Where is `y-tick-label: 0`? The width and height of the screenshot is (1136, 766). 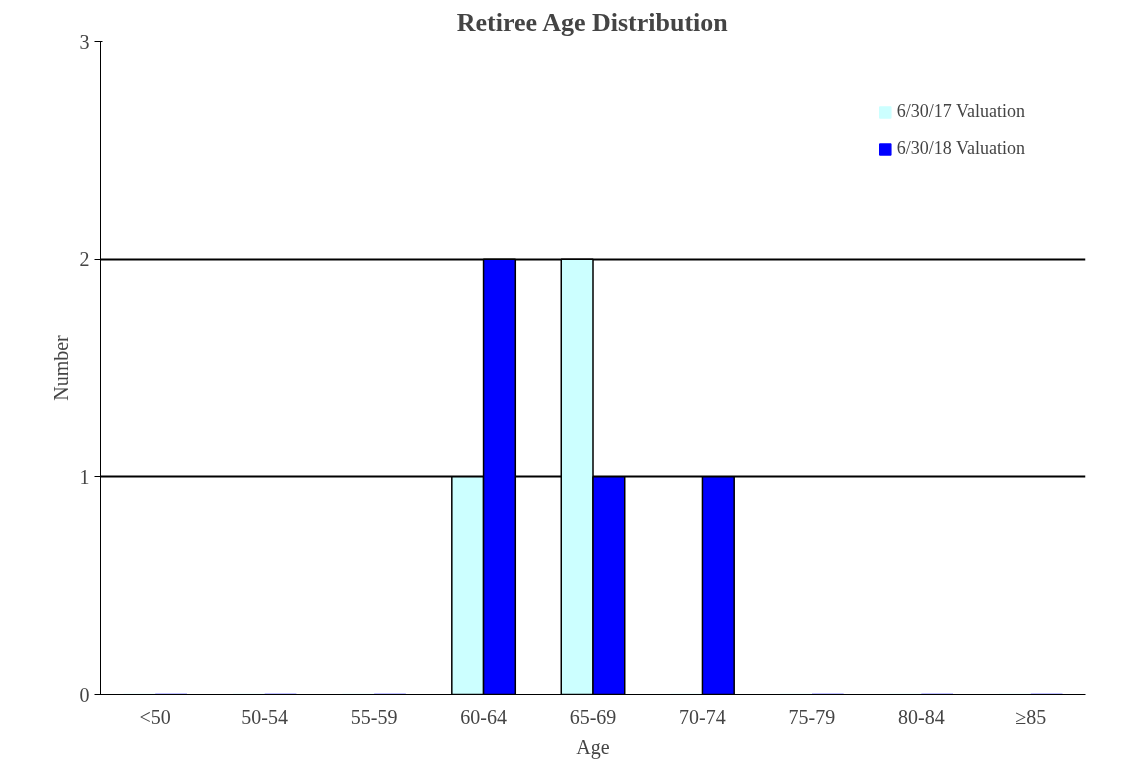 y-tick-label: 0 is located at coordinates (84, 694).